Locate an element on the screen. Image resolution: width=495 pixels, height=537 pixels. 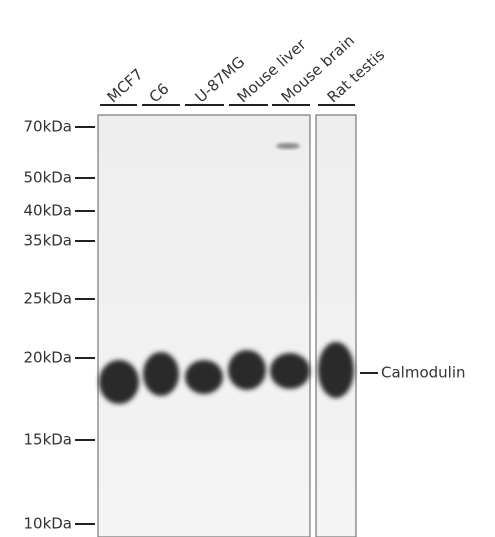
marker-label: 20kDa is located at coordinates (47, 358).